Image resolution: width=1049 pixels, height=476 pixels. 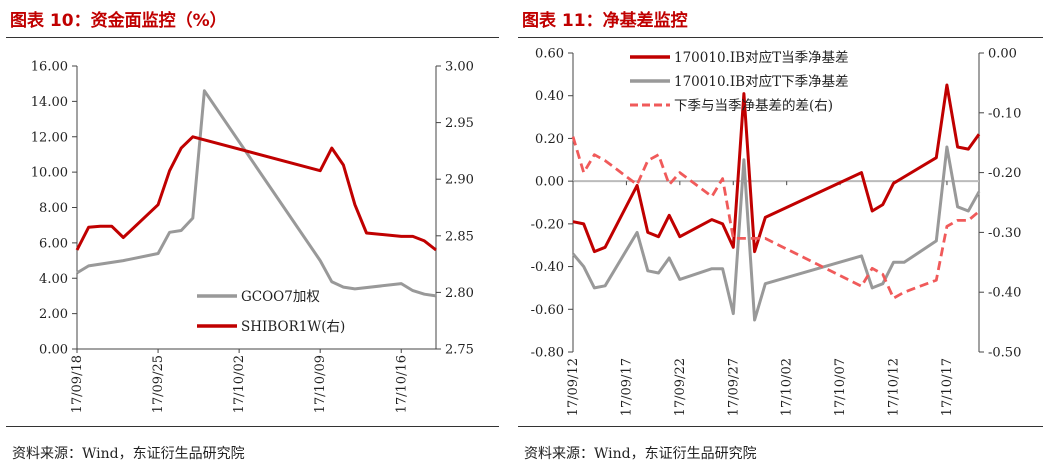 I want to click on x-tick-label: 17/10/16, so click(x=401, y=384).